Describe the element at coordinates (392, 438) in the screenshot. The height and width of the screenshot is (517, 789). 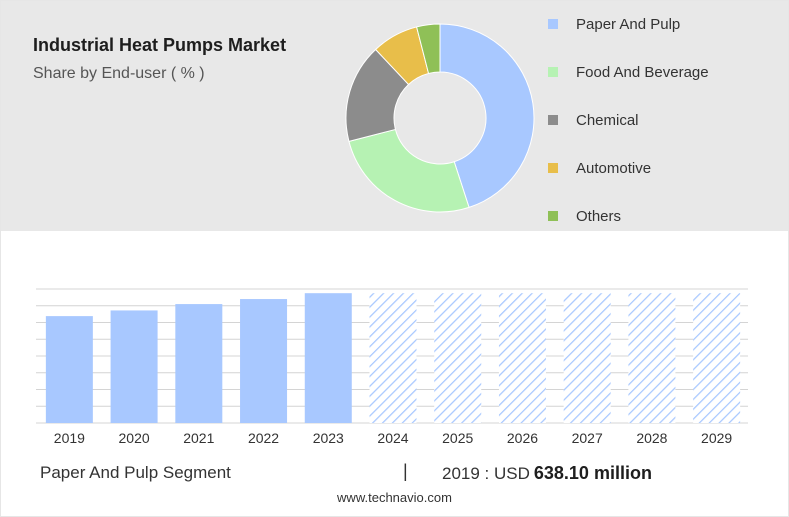
I see `x-tick-label: 2024` at that location.